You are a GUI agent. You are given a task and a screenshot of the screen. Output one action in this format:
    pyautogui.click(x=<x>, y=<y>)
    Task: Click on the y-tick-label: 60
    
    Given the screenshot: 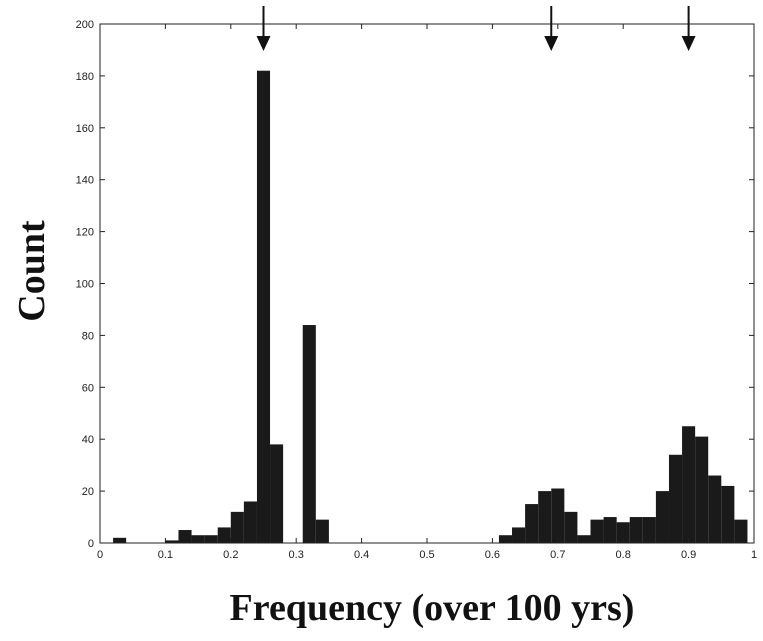 What is the action you would take?
    pyautogui.click(x=88, y=388)
    